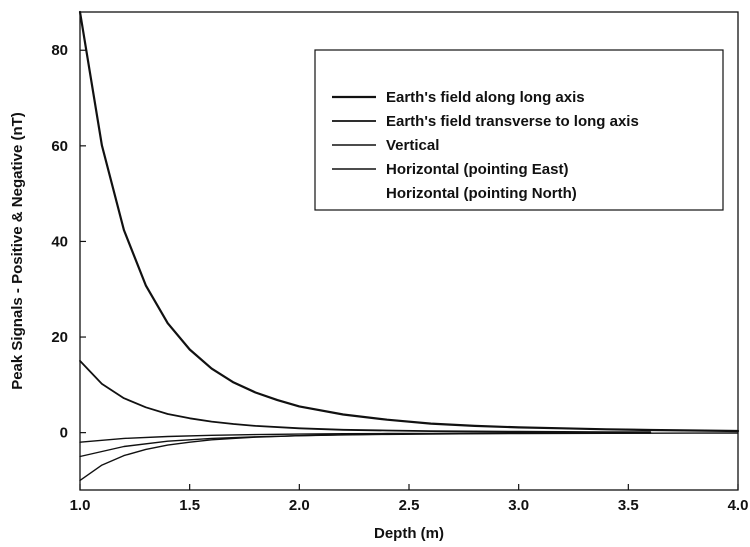 Image resolution: width=750 pixels, height=547 pixels. I want to click on y-axis-label: Peak Signals - Positive & Negative (nT), so click(17, 251).